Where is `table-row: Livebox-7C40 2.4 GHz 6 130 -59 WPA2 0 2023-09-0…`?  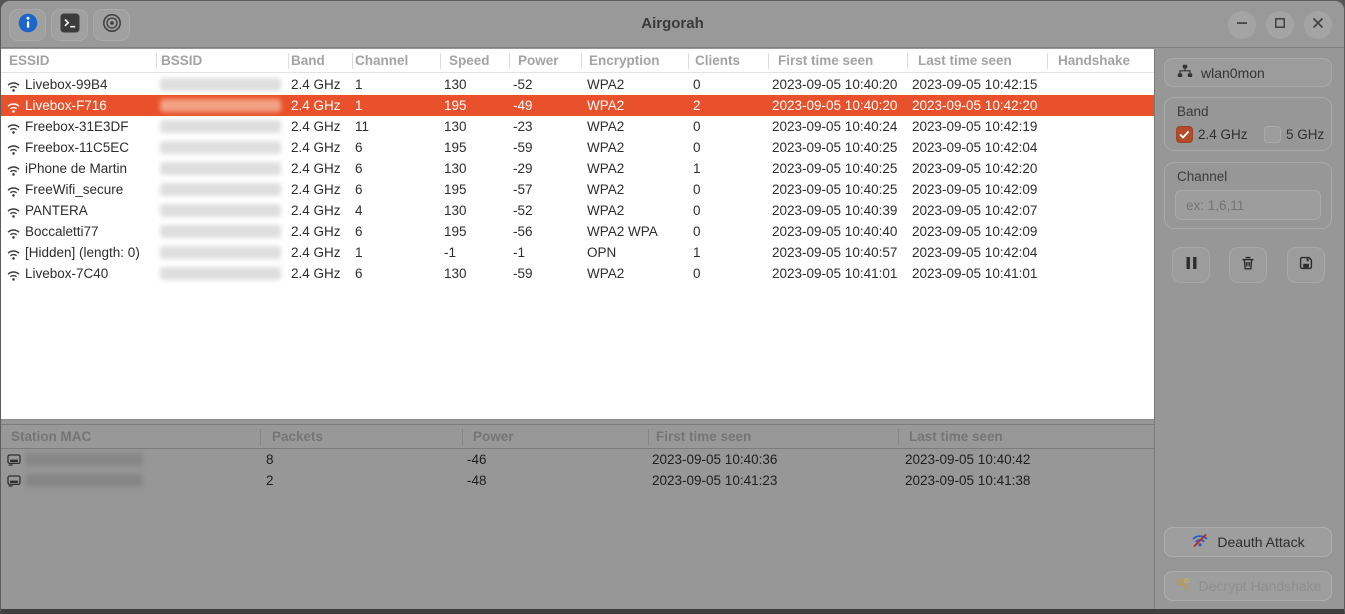
table-row: Livebox-7C40 2.4 GHz 6 130 -59 WPA2 0 2023-09-0… is located at coordinates (577, 273).